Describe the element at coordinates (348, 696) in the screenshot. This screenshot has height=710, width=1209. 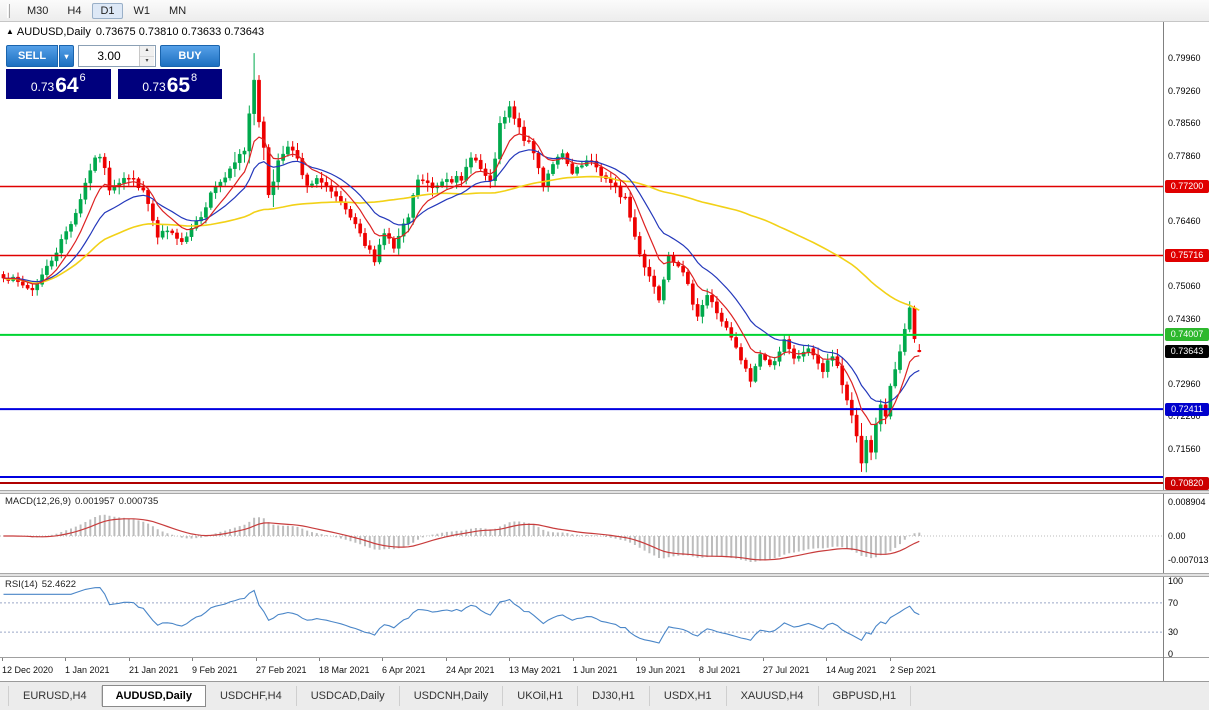
I see `chart-tab-usdcad-daily: USDCAD,Daily` at that location.